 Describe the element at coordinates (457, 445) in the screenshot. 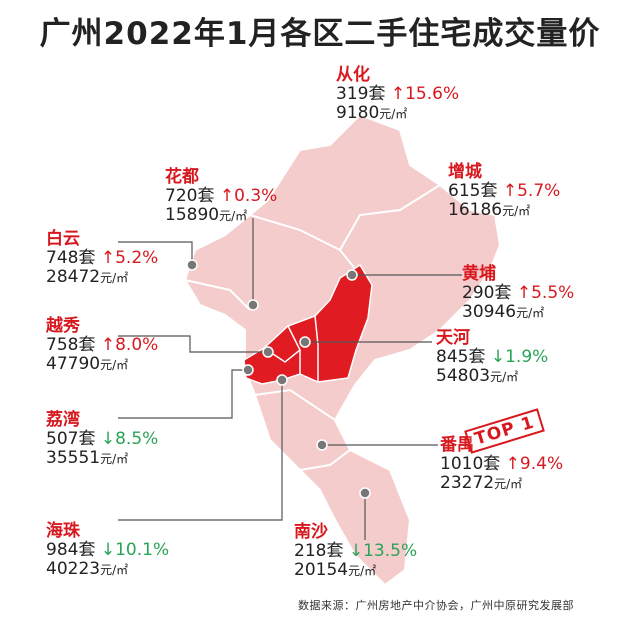

I see `district-name: 番禺` at that location.